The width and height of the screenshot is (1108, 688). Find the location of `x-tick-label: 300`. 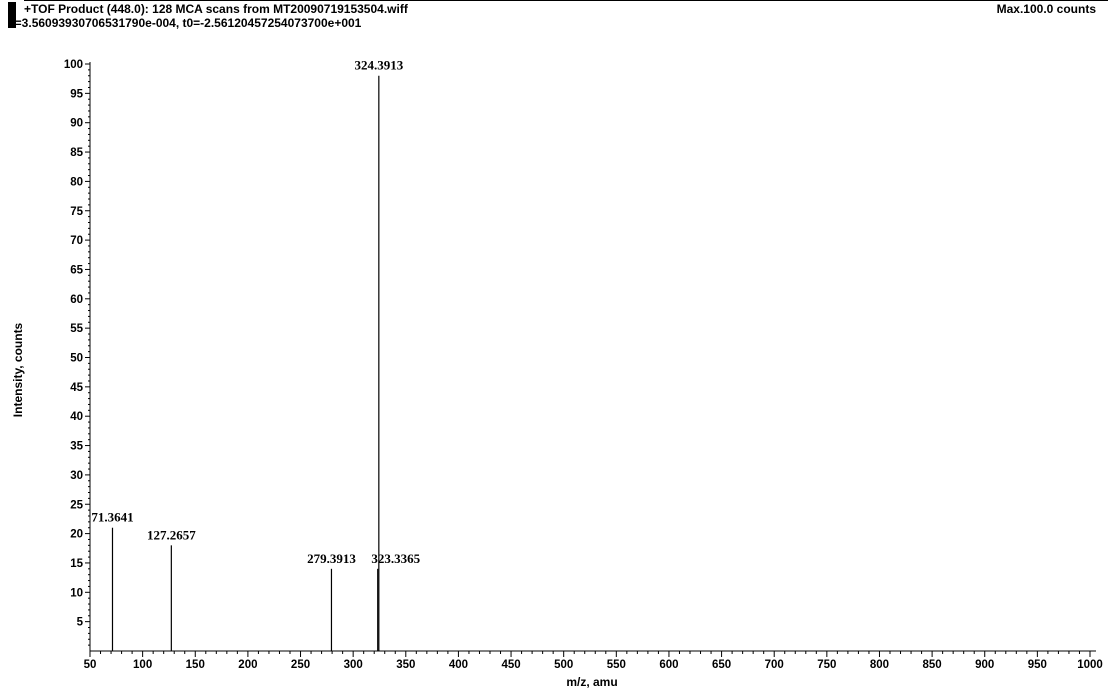

x-tick-label: 300 is located at coordinates (353, 665).